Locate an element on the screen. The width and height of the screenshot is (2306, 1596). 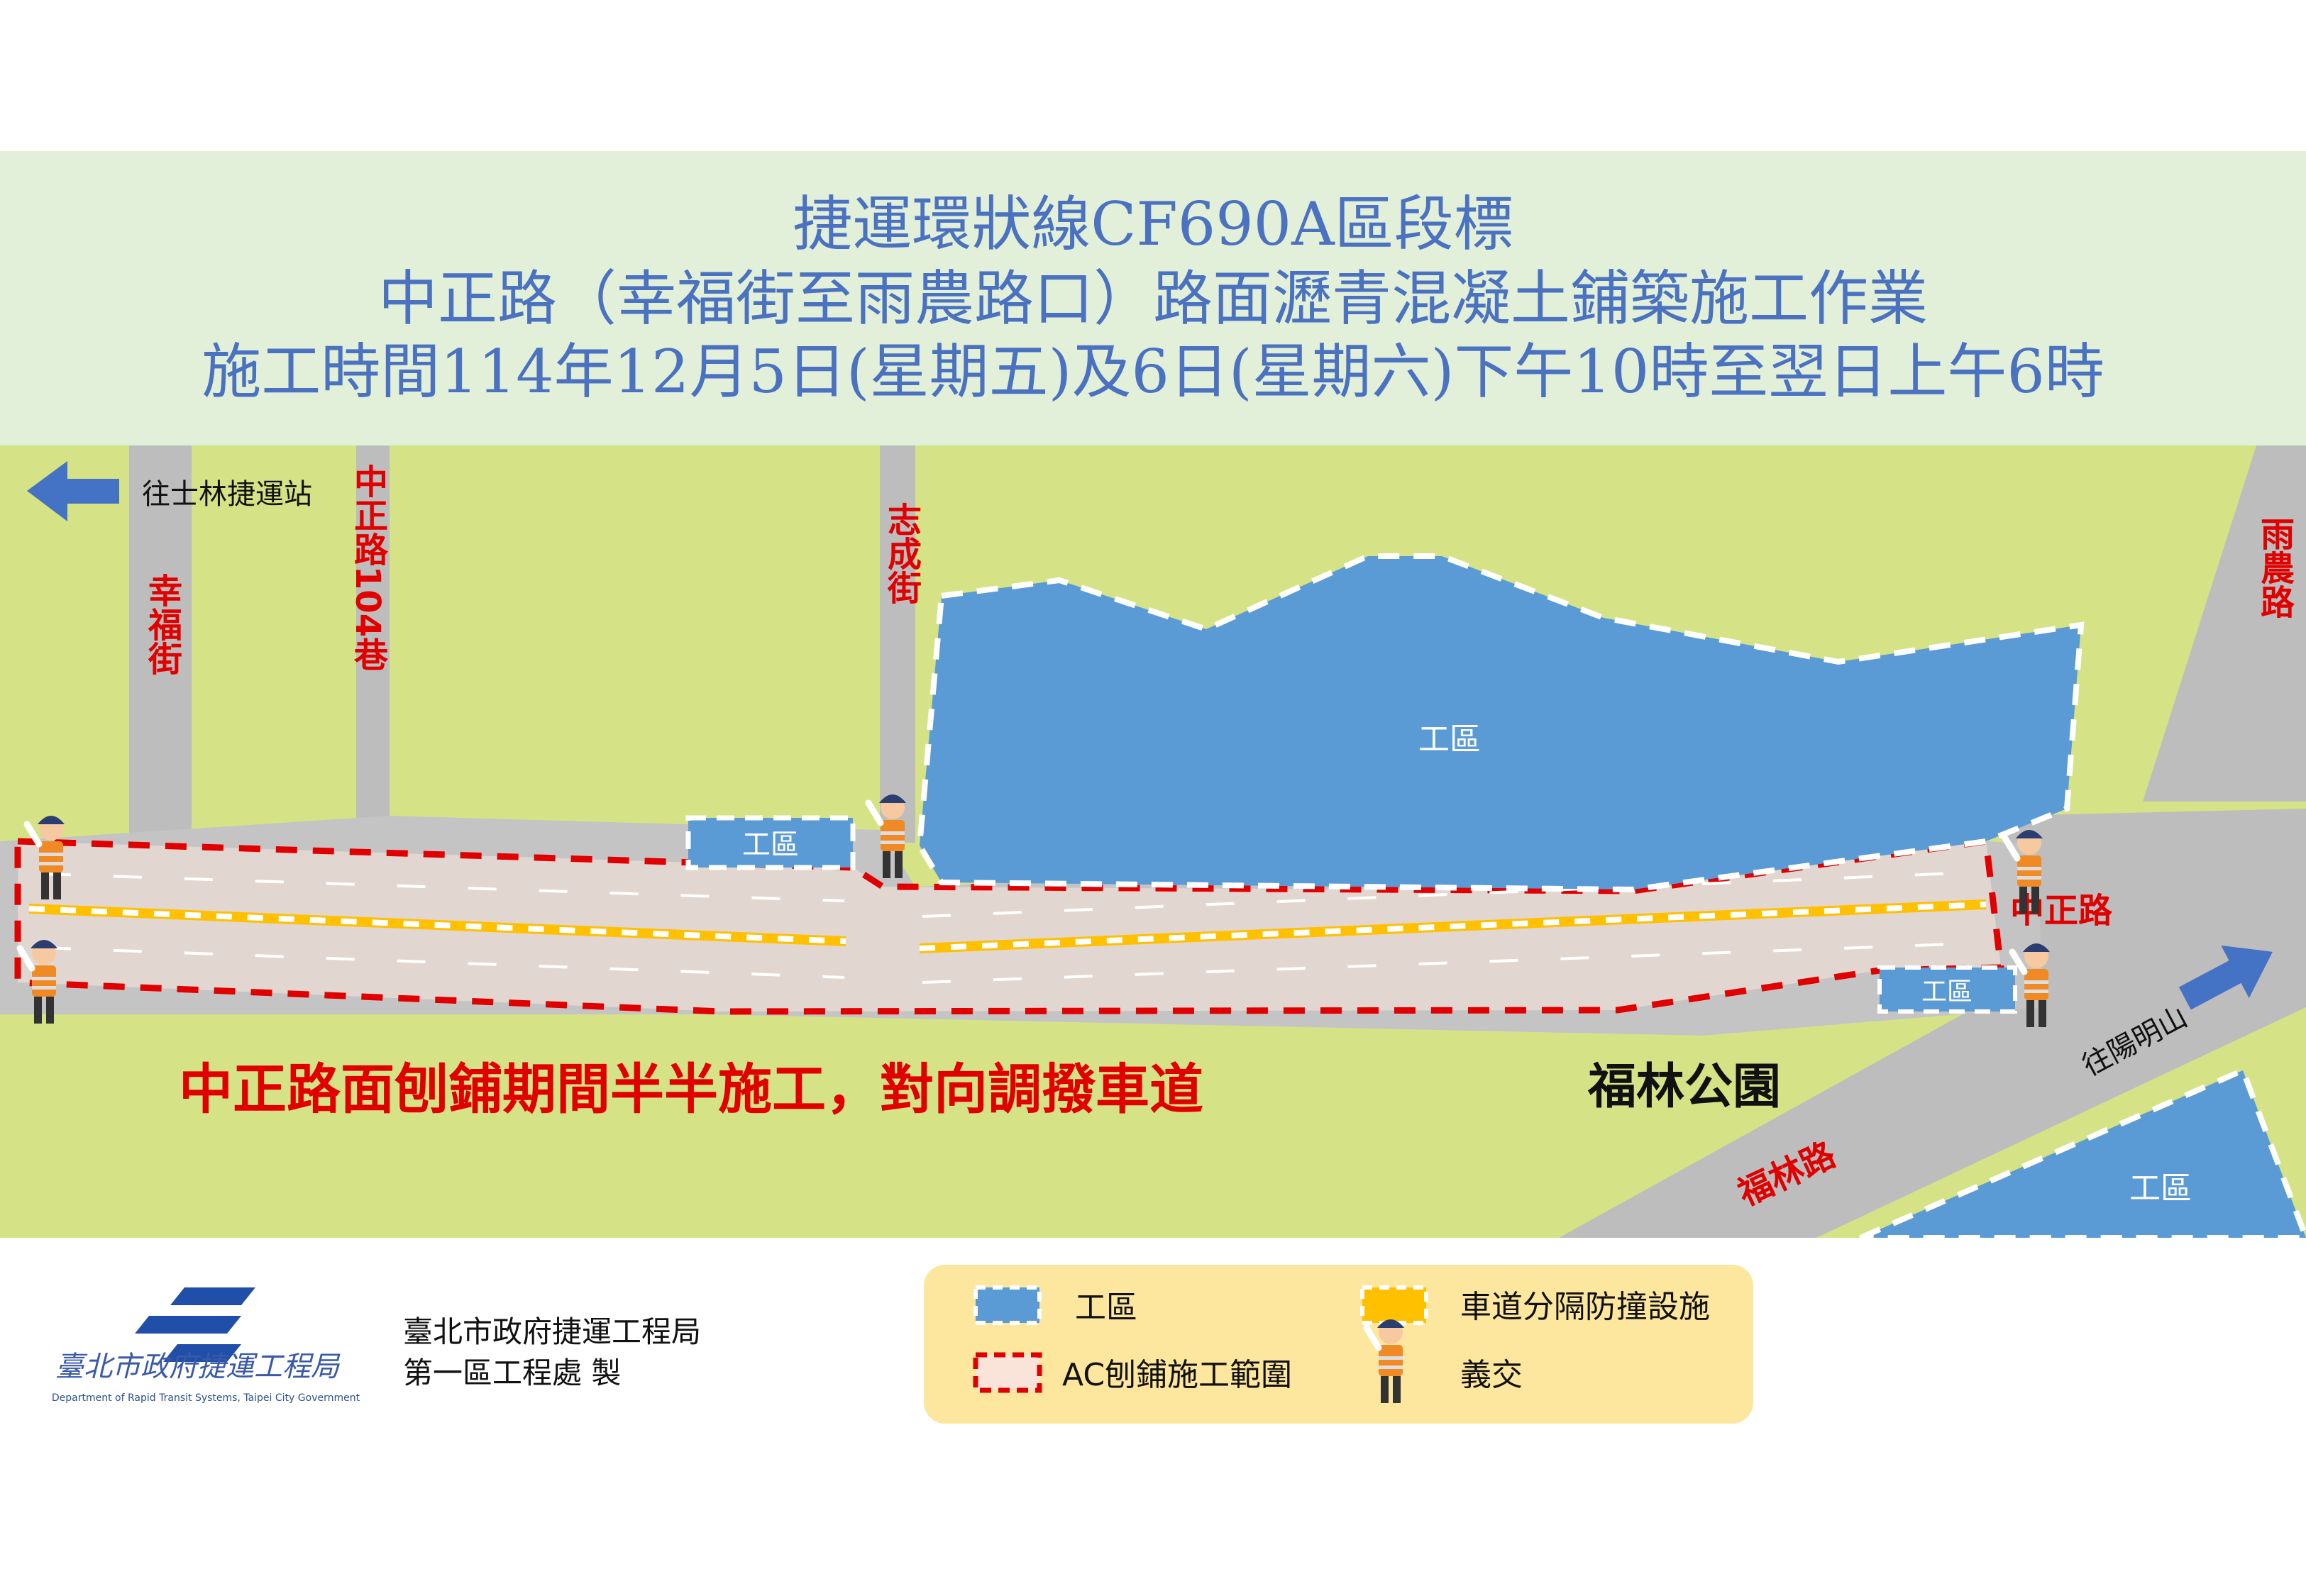
notice-text: 中正路面刨鋪期間半半施工，對向調撥車道 is located at coordinates (691, 1089).